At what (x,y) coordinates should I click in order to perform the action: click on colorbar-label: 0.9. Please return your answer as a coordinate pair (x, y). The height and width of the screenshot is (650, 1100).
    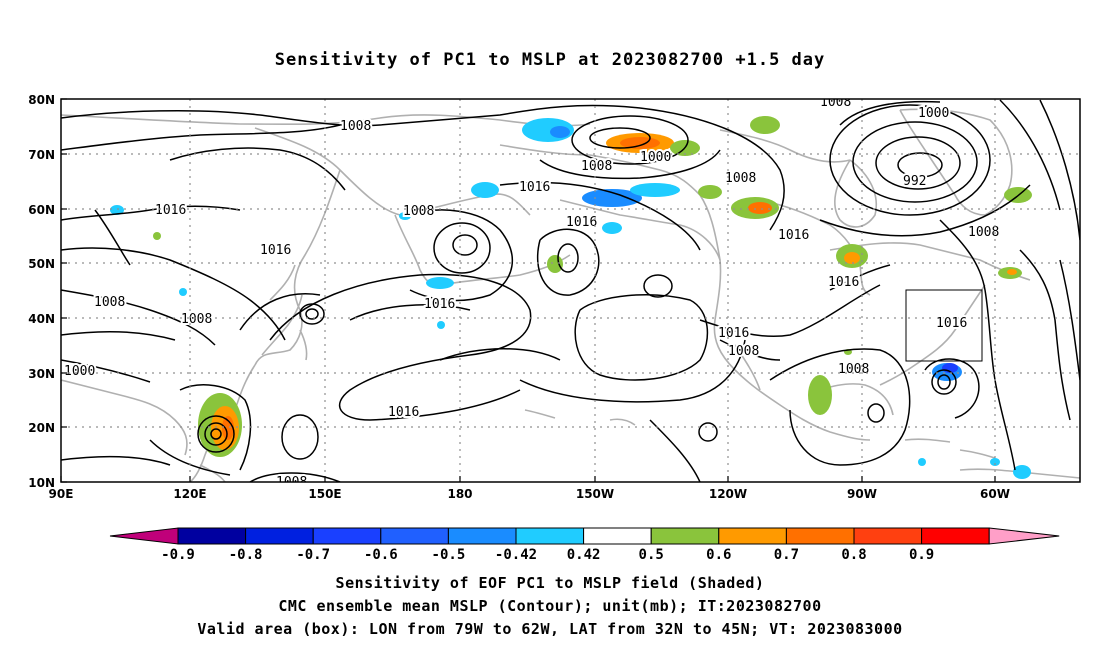
    Looking at the image, I should click on (921, 555).